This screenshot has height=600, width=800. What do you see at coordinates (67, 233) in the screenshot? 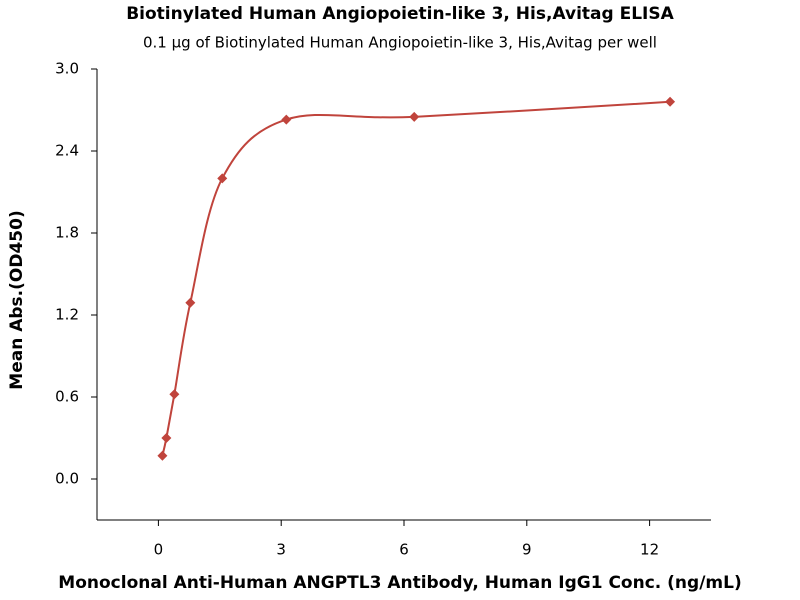
I see `y-tick-label: 1.8` at bounding box center [67, 233].